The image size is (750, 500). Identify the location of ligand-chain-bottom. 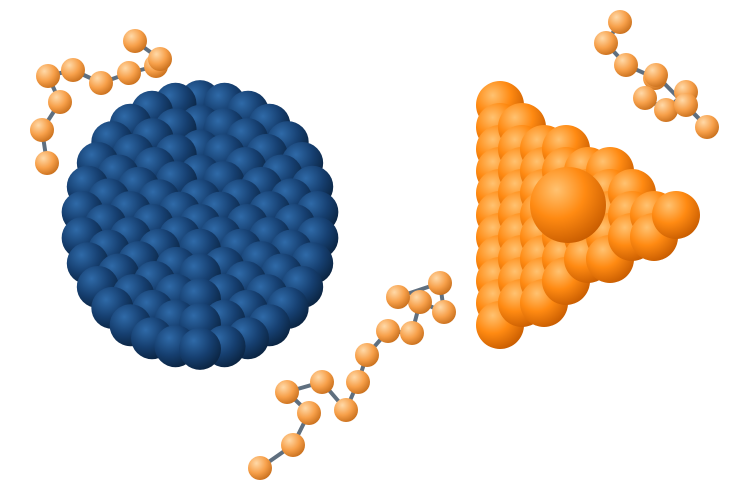
(352, 375).